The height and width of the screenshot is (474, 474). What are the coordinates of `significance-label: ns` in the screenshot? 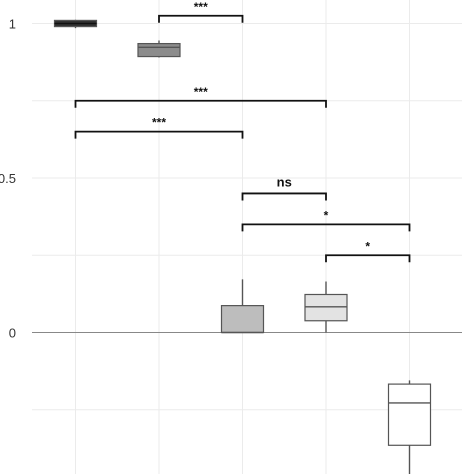 It's located at (284, 181).